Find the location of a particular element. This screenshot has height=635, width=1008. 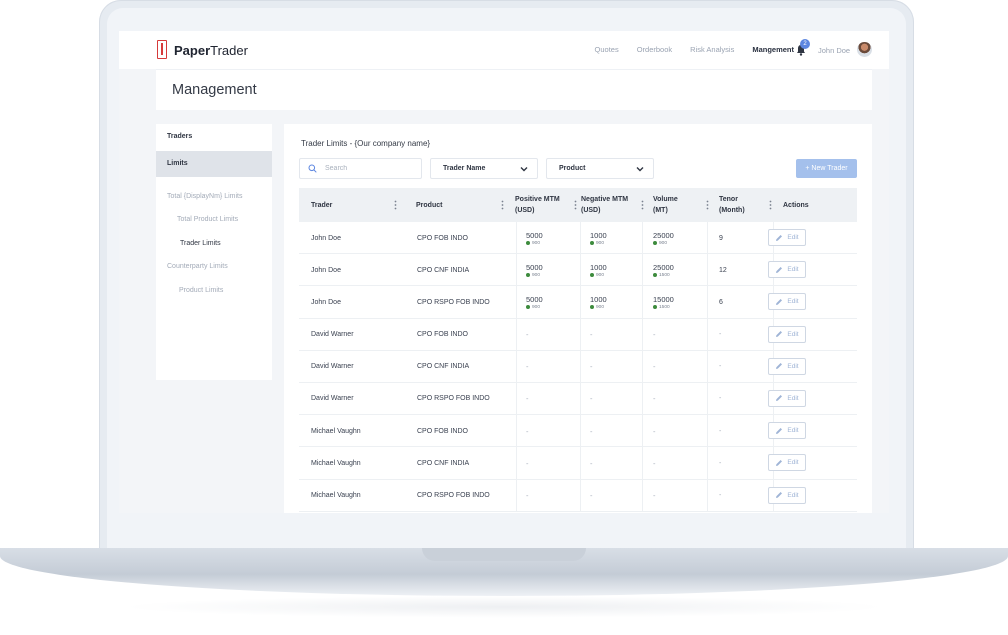

avatar is located at coordinates (864, 49).